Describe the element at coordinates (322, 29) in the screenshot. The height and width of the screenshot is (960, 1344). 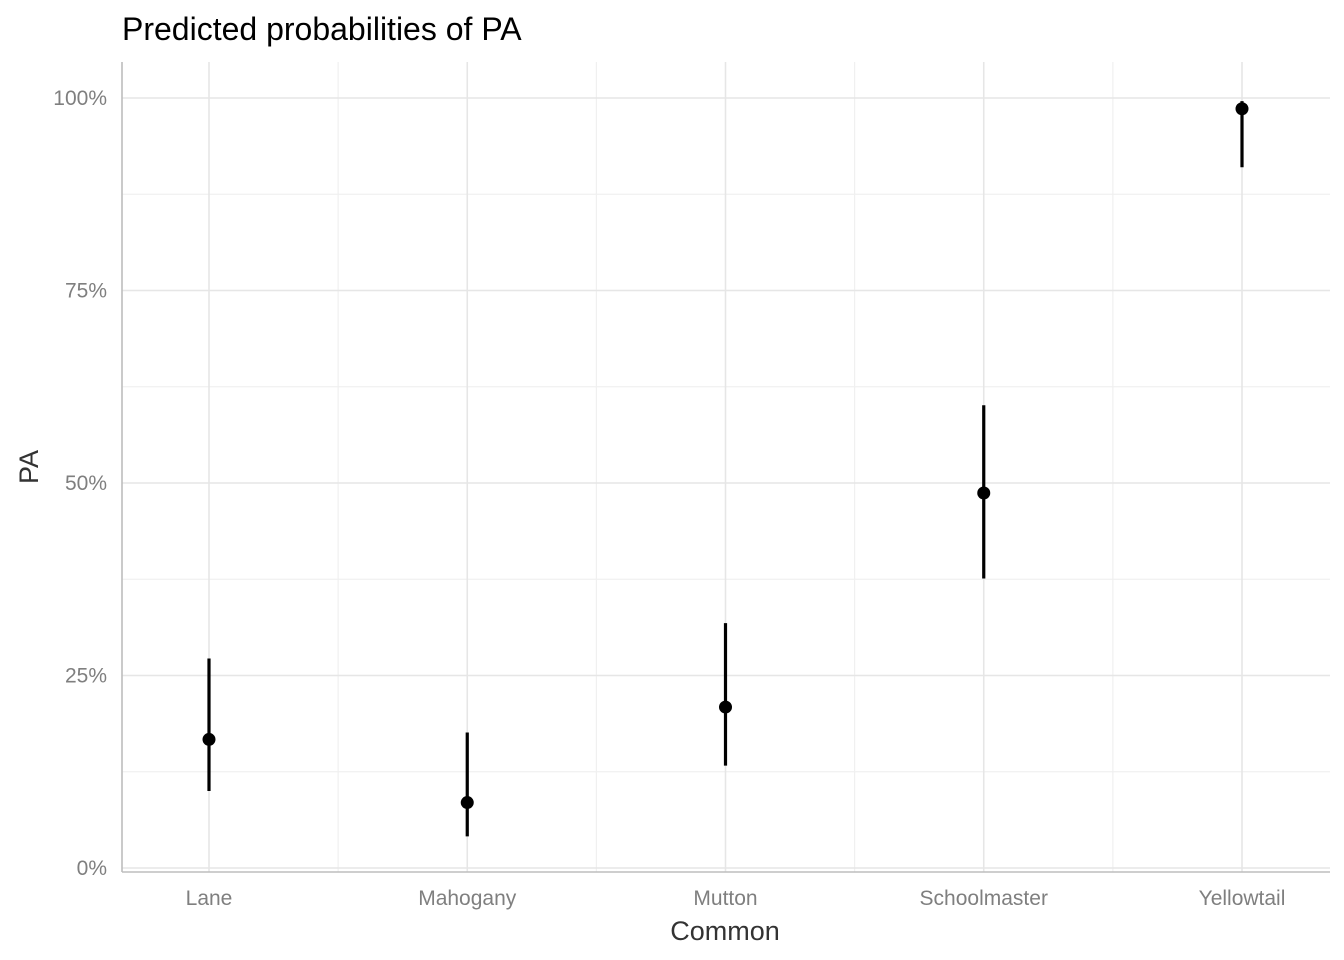
I see `chart-title: Predicted probabilities of PA` at that location.